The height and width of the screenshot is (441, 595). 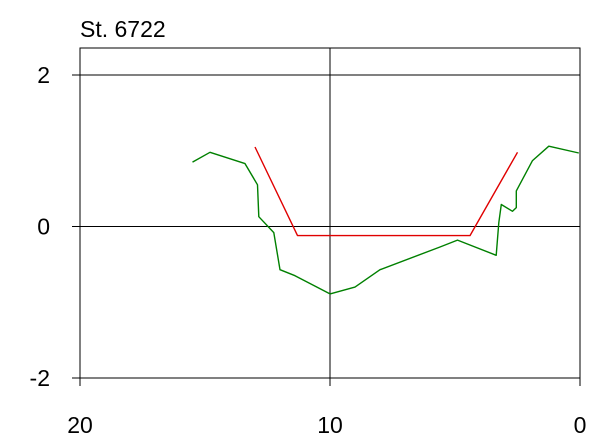 I want to click on chart-title: St. 6722, so click(x=123, y=29).